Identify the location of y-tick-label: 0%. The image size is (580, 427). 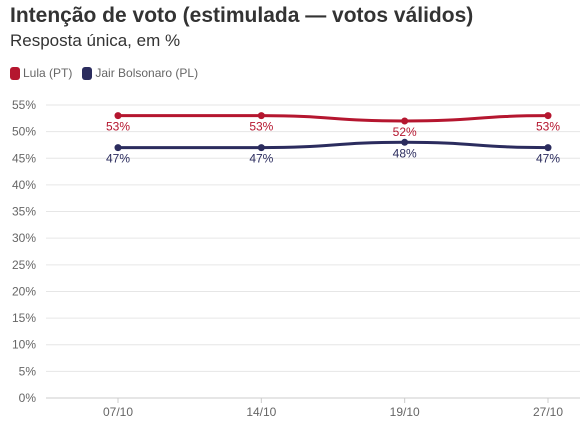
(28, 398).